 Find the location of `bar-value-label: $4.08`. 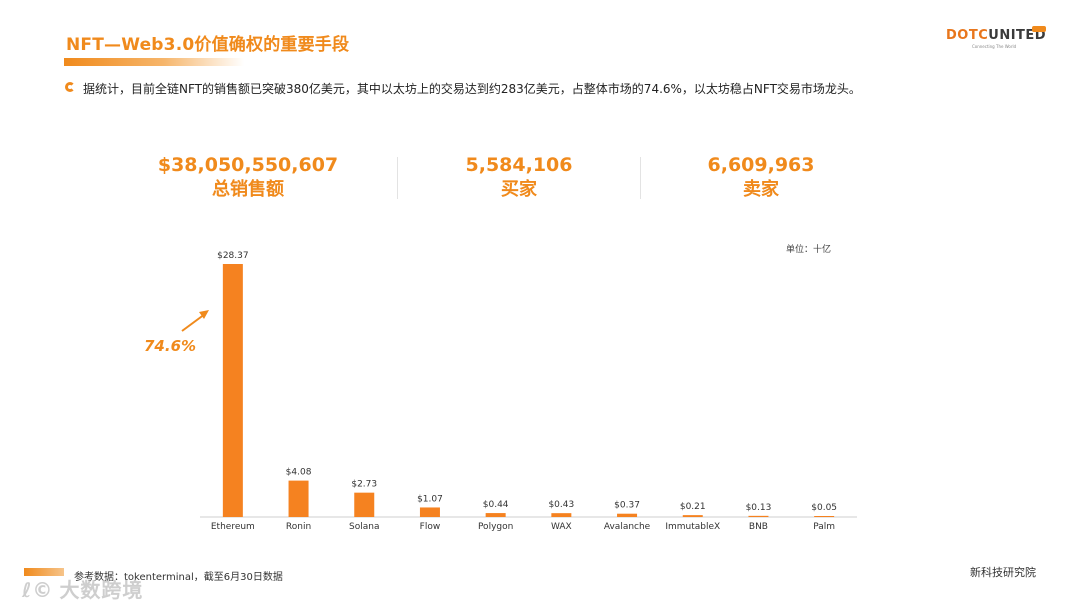

bar-value-label: $4.08 is located at coordinates (299, 473).